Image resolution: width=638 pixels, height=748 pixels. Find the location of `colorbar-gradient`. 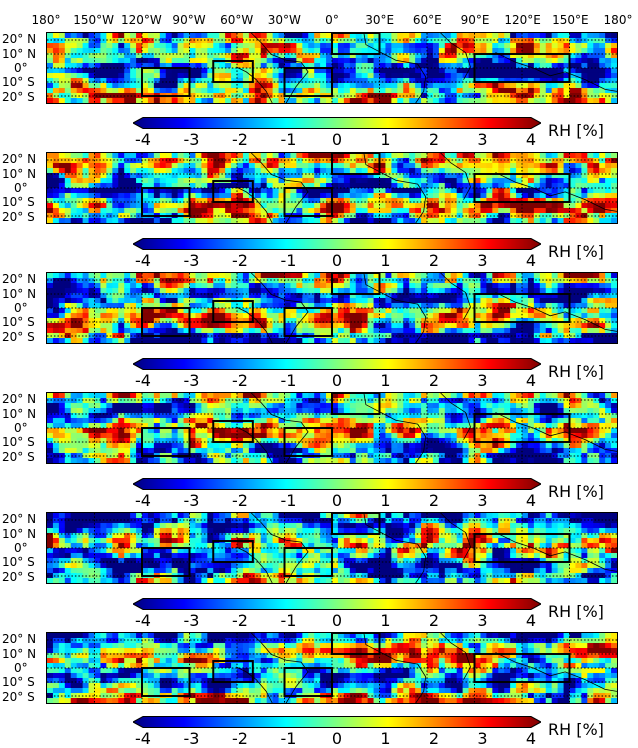

colorbar-gradient is located at coordinates (337, 364).